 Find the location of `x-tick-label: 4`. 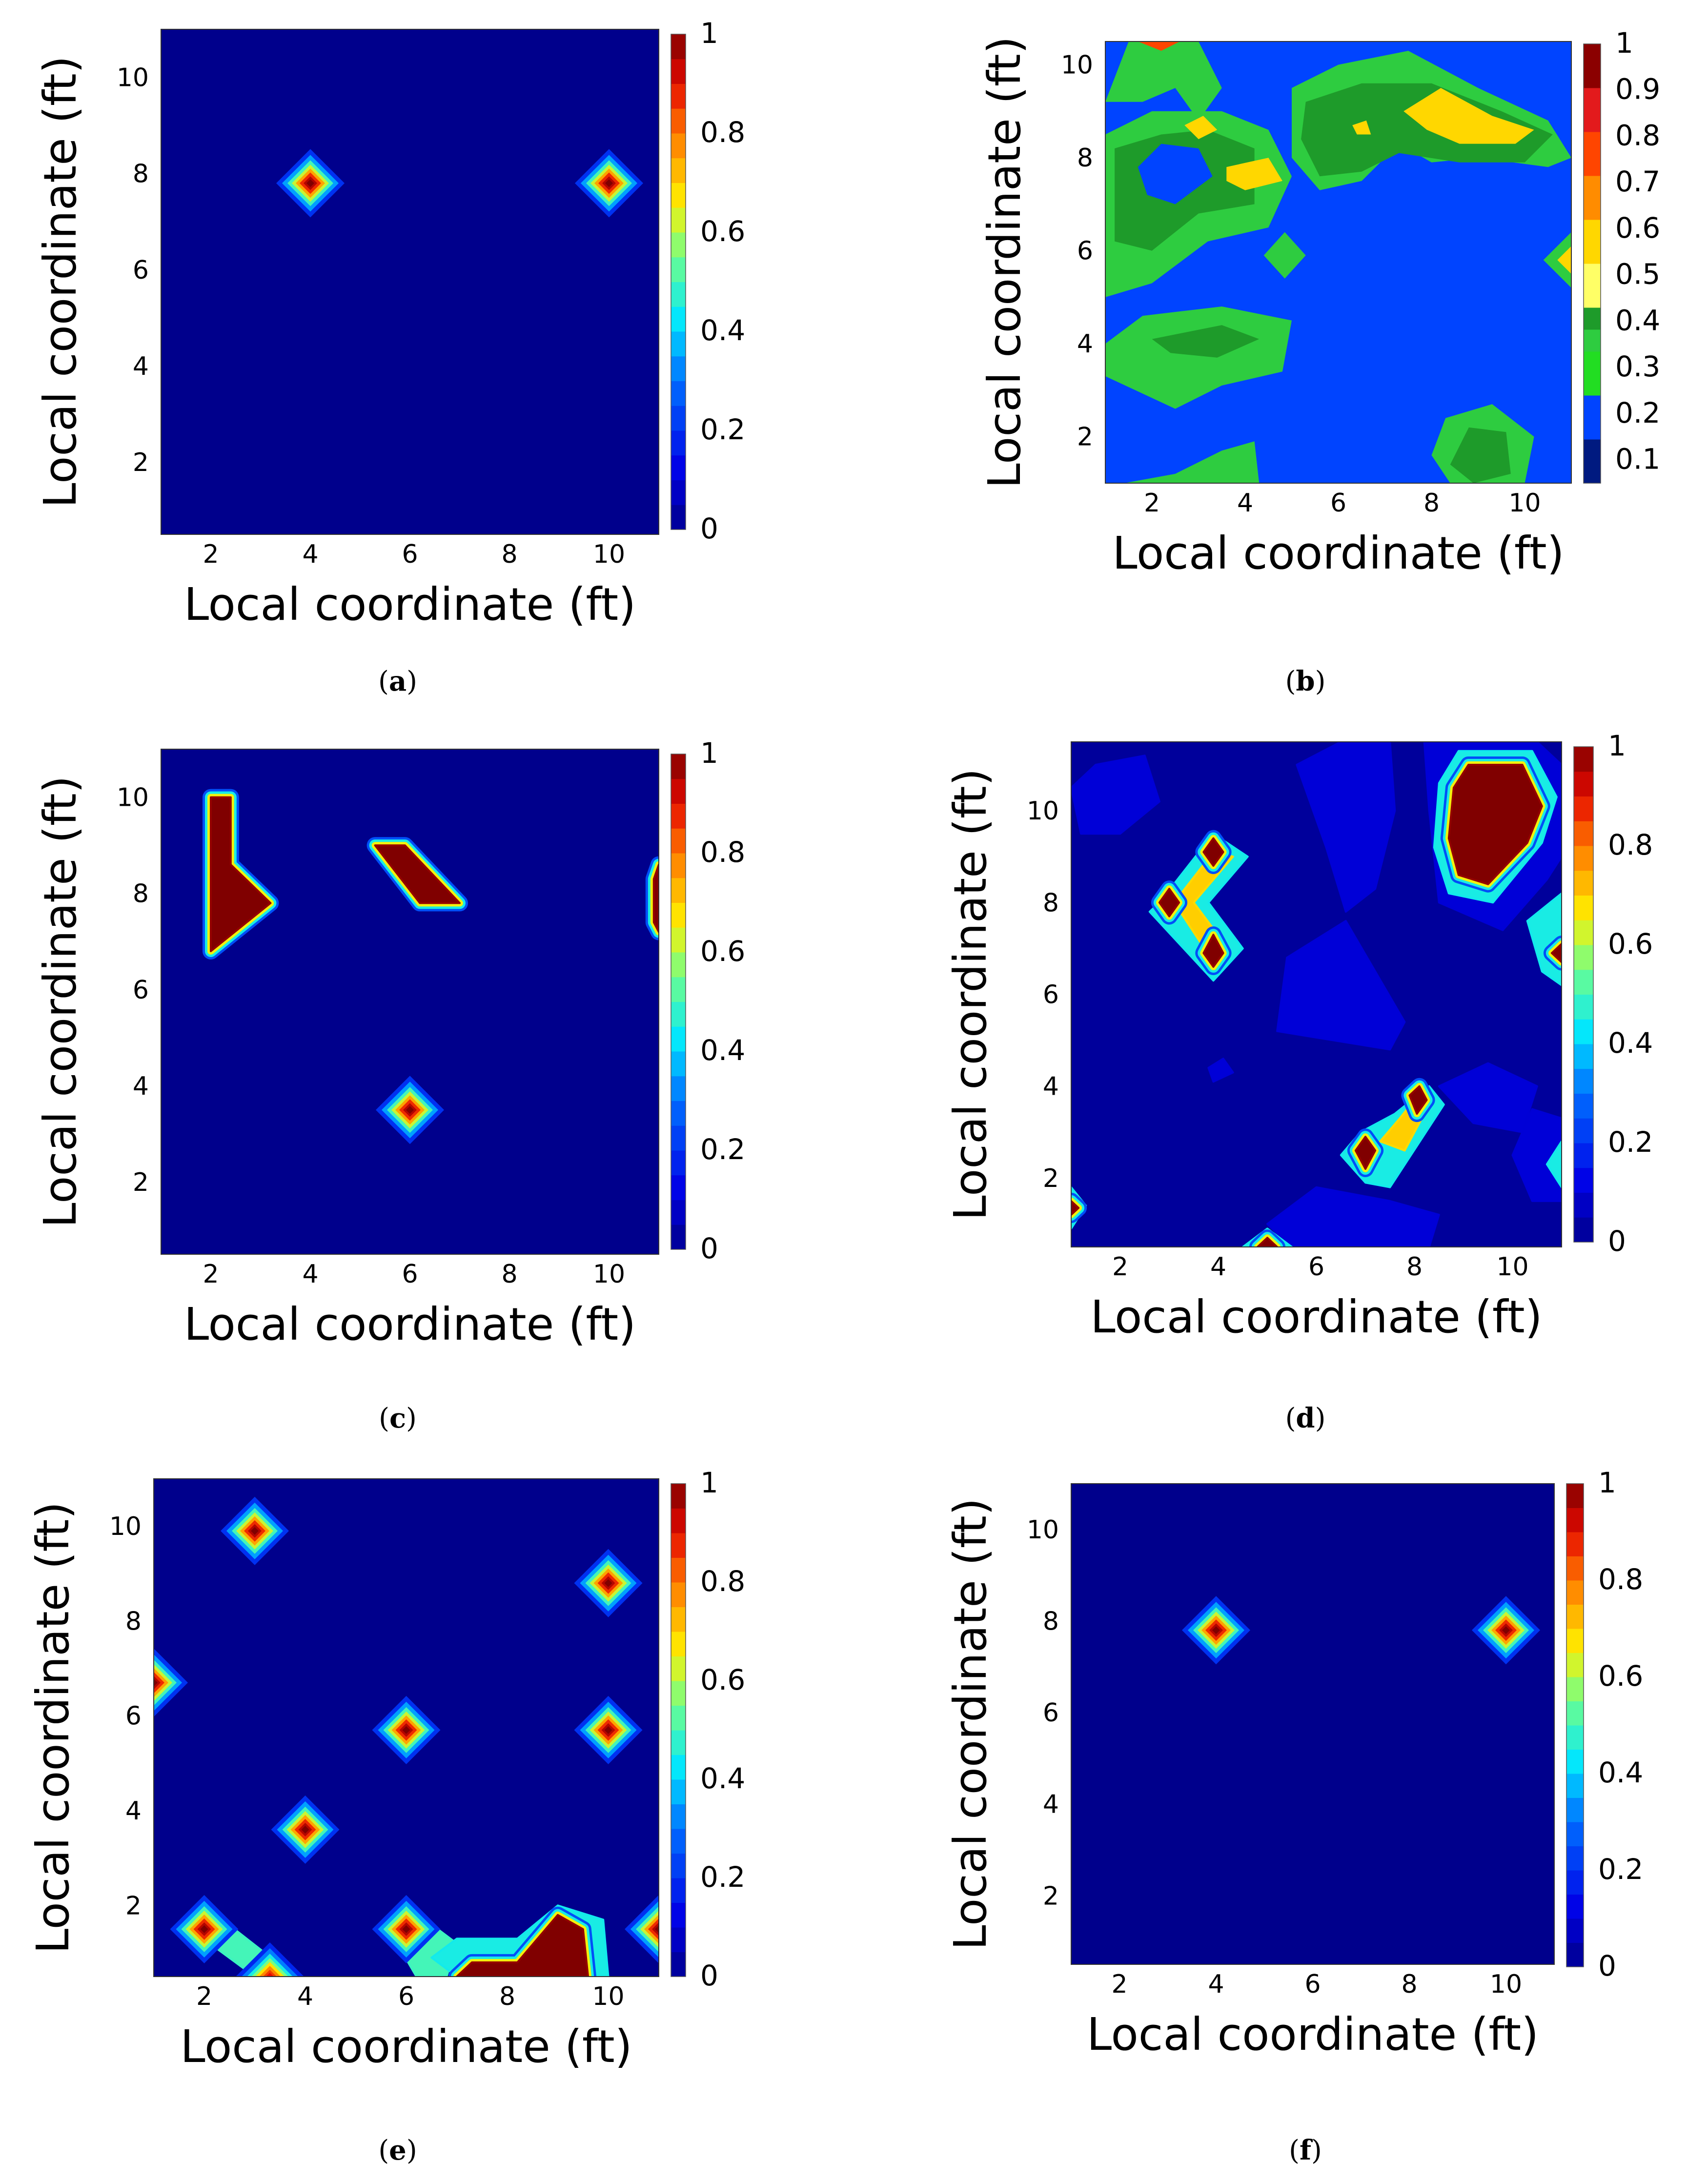

x-tick-label: 4 is located at coordinates (1216, 1984).